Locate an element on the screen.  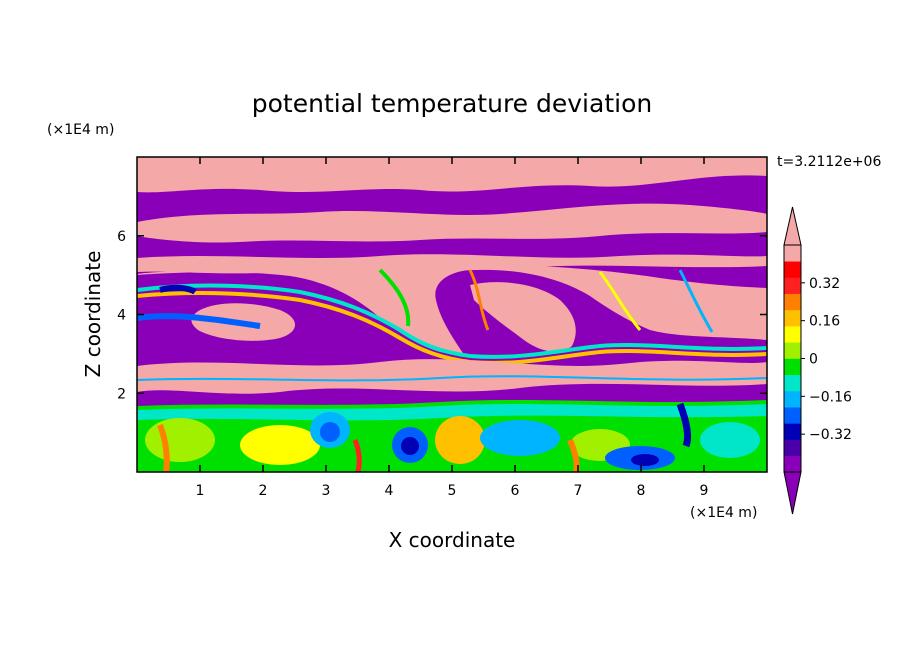
colorbar-extend-max is located at coordinates (792, 226).